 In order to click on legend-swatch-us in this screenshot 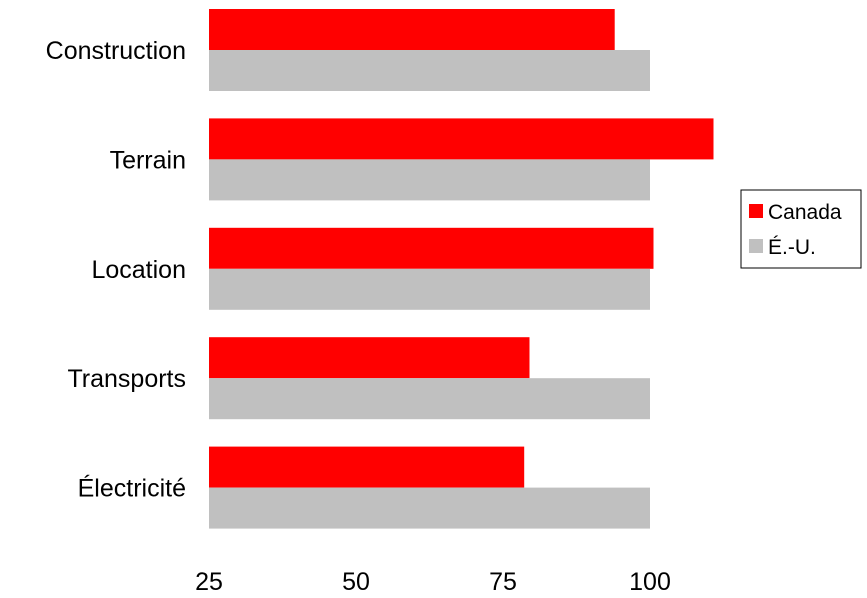, I will do `click(756, 246)`.